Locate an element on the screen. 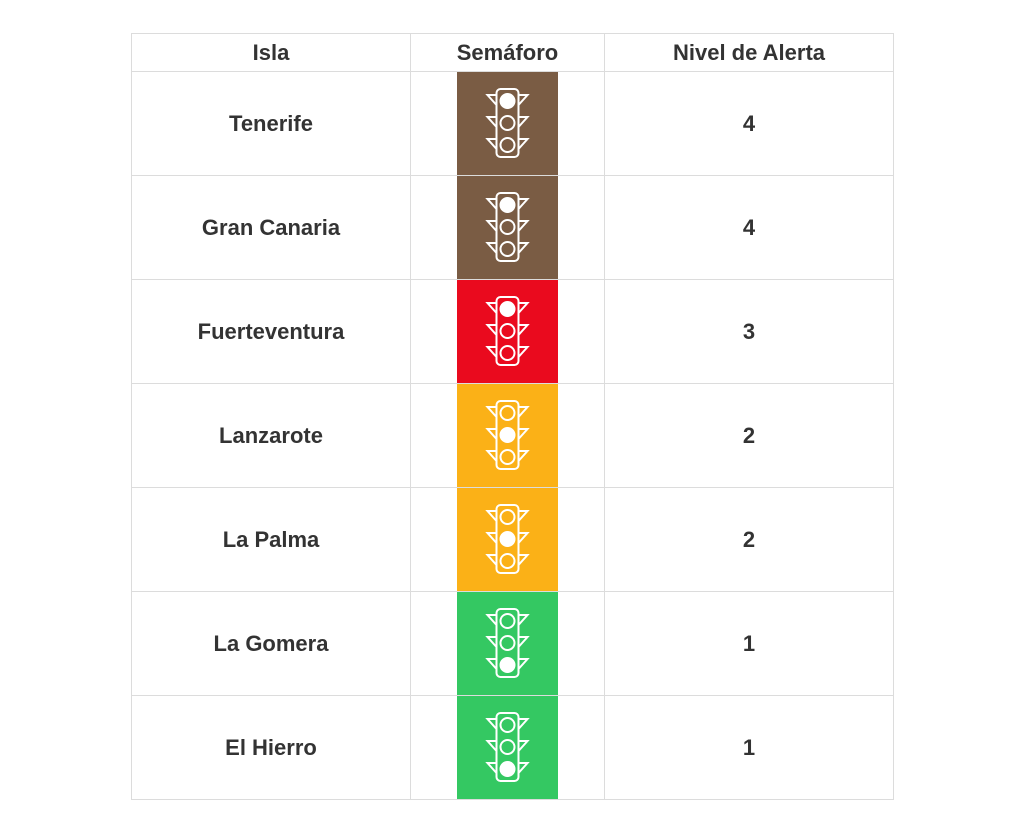 This screenshot has width=1024, height=832. row: La Gomera 1 is located at coordinates (512, 643).